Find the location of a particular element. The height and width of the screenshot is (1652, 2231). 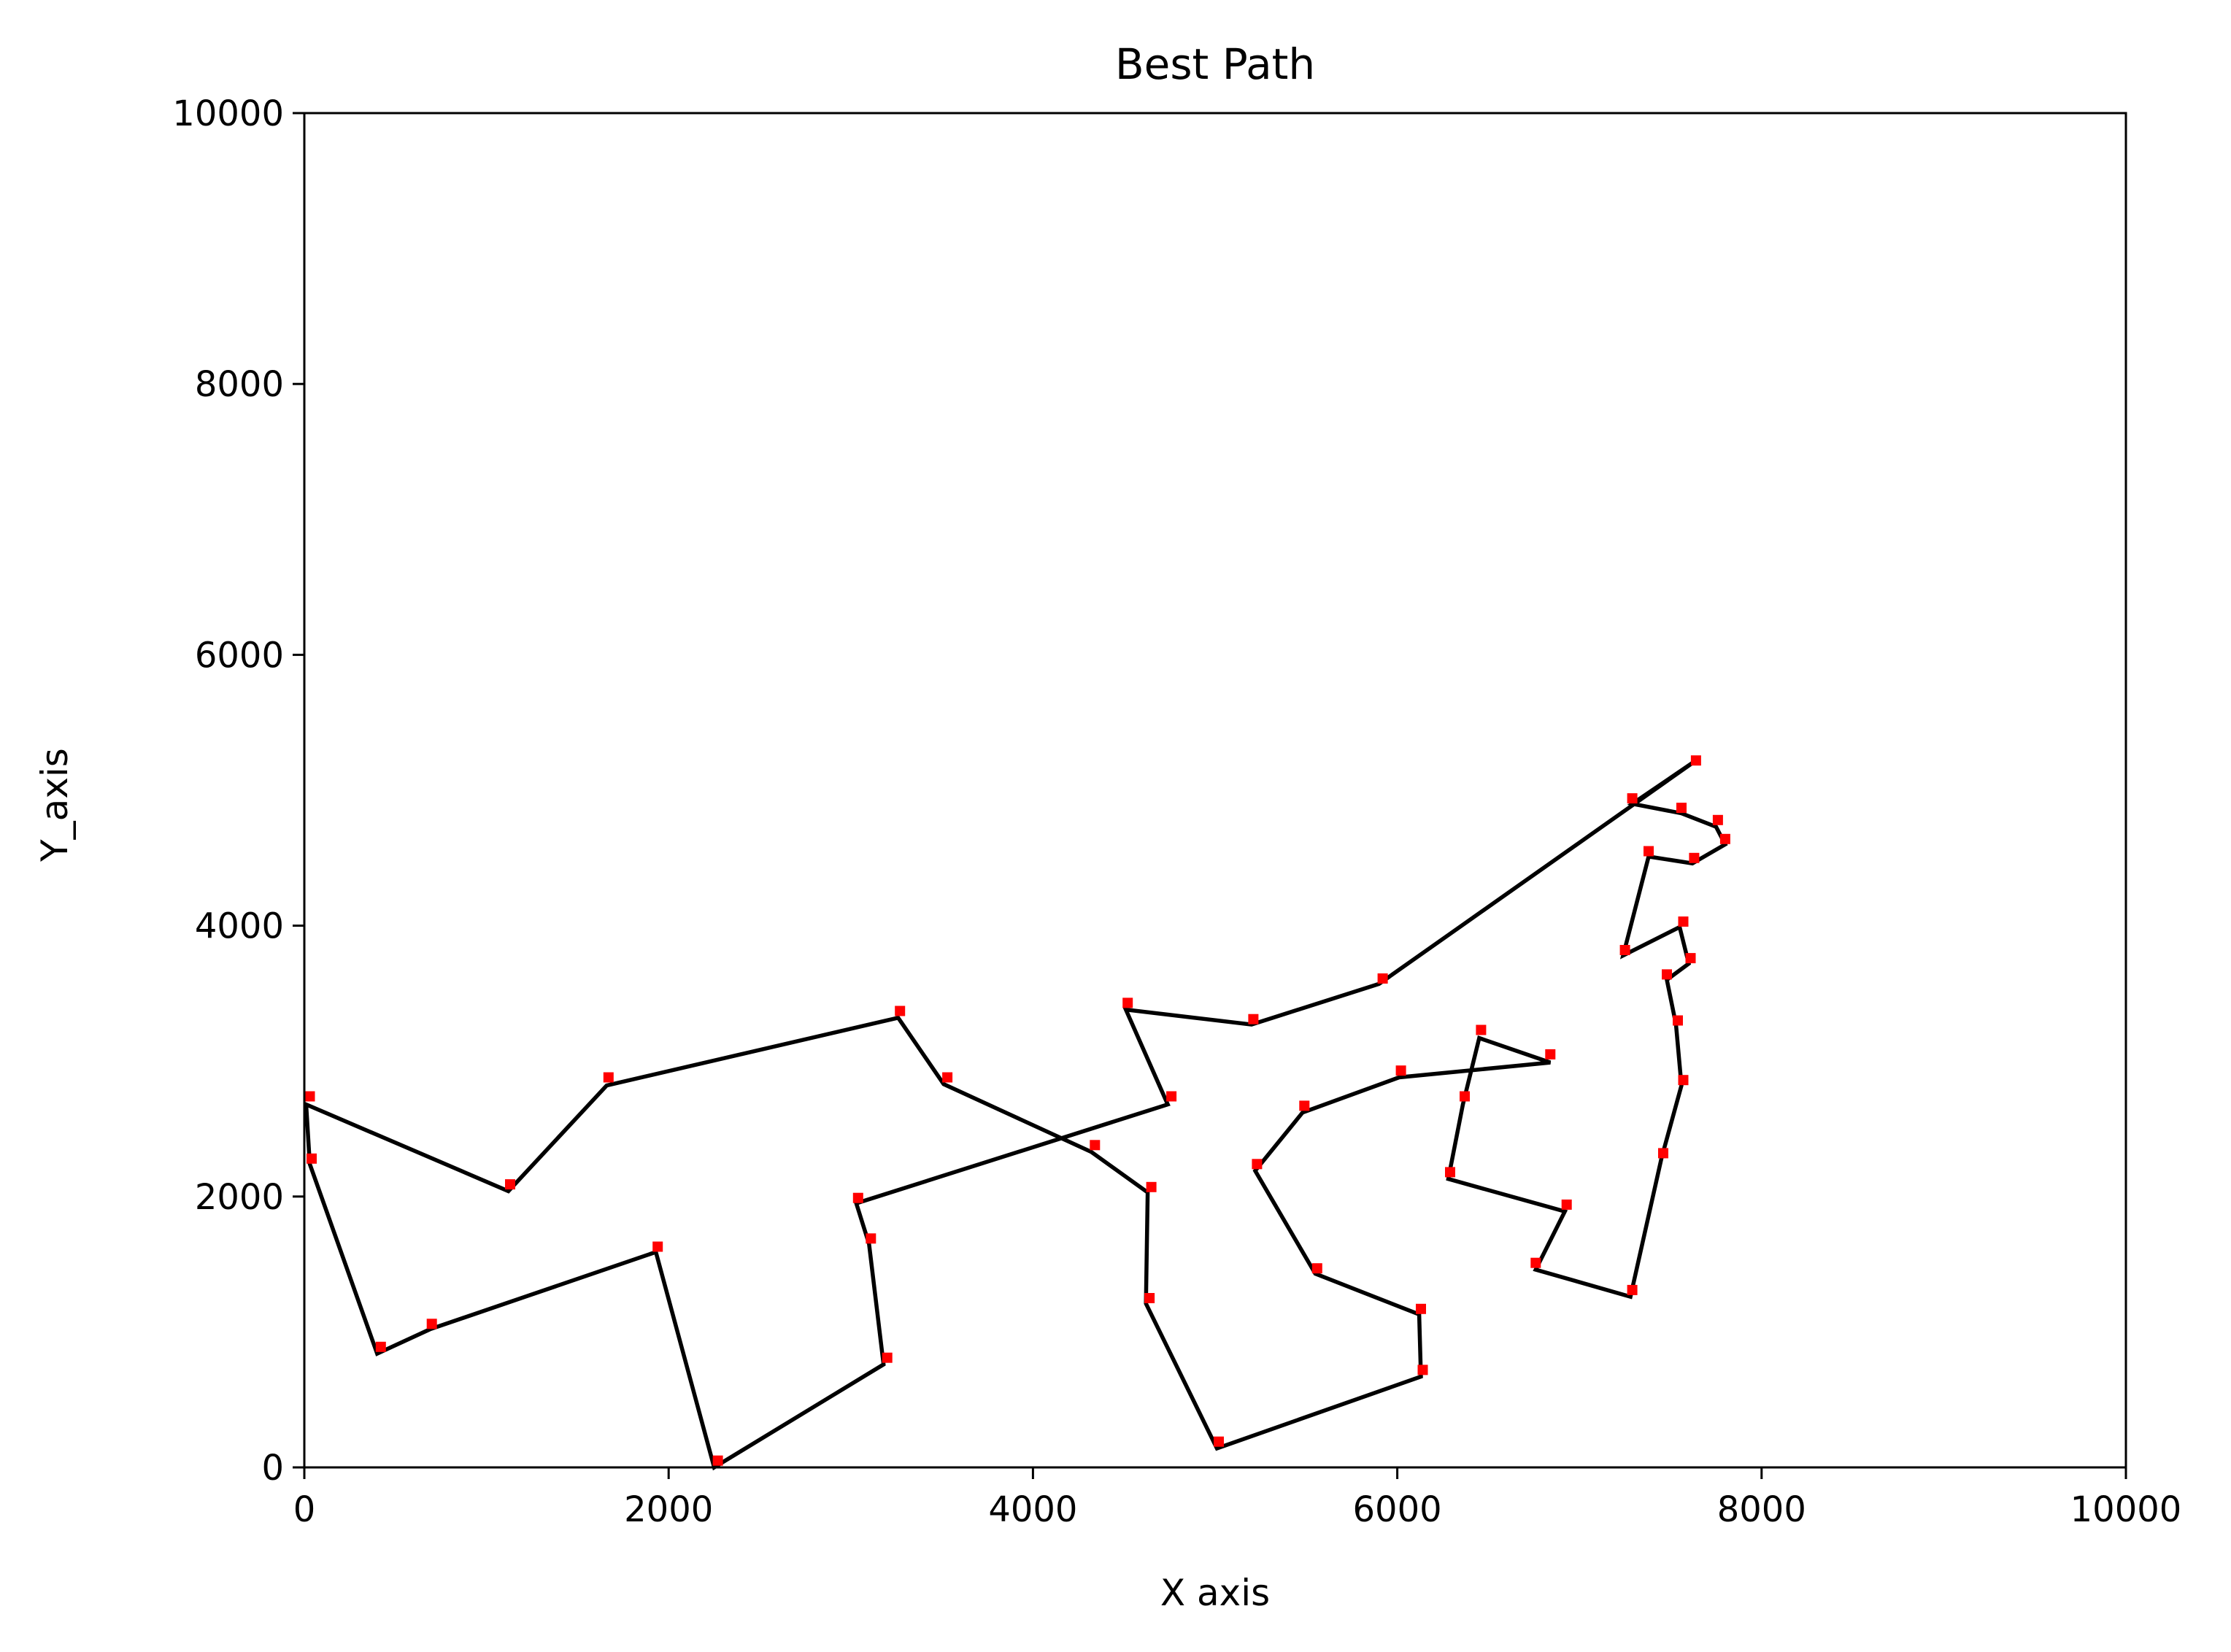

y-tick-label: 8000 is located at coordinates (239, 385).